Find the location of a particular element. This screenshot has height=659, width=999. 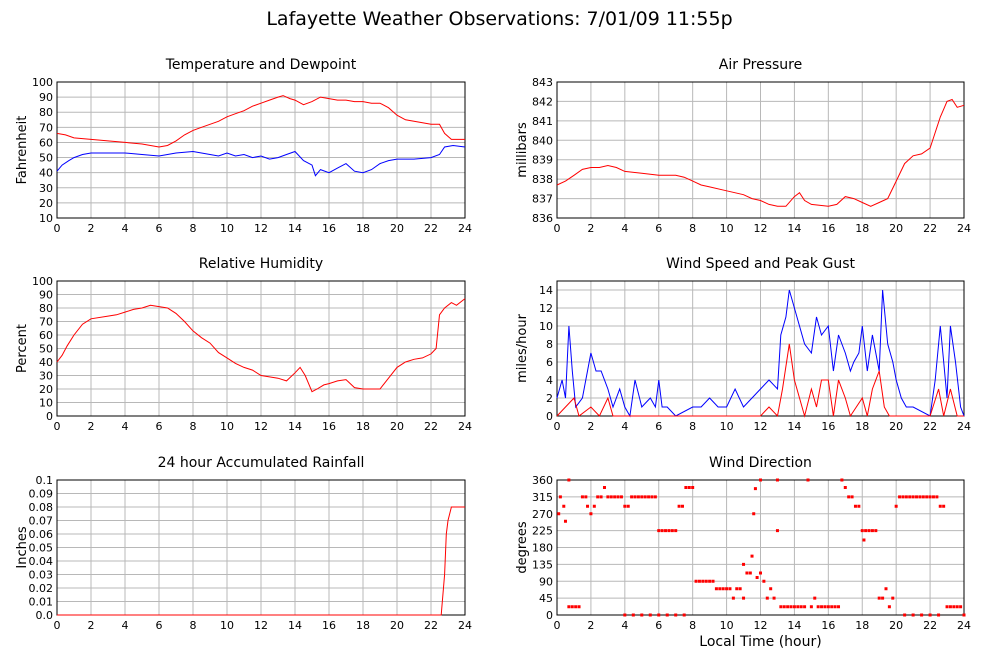

y-tick-label: 842 is located at coordinates (542, 101).